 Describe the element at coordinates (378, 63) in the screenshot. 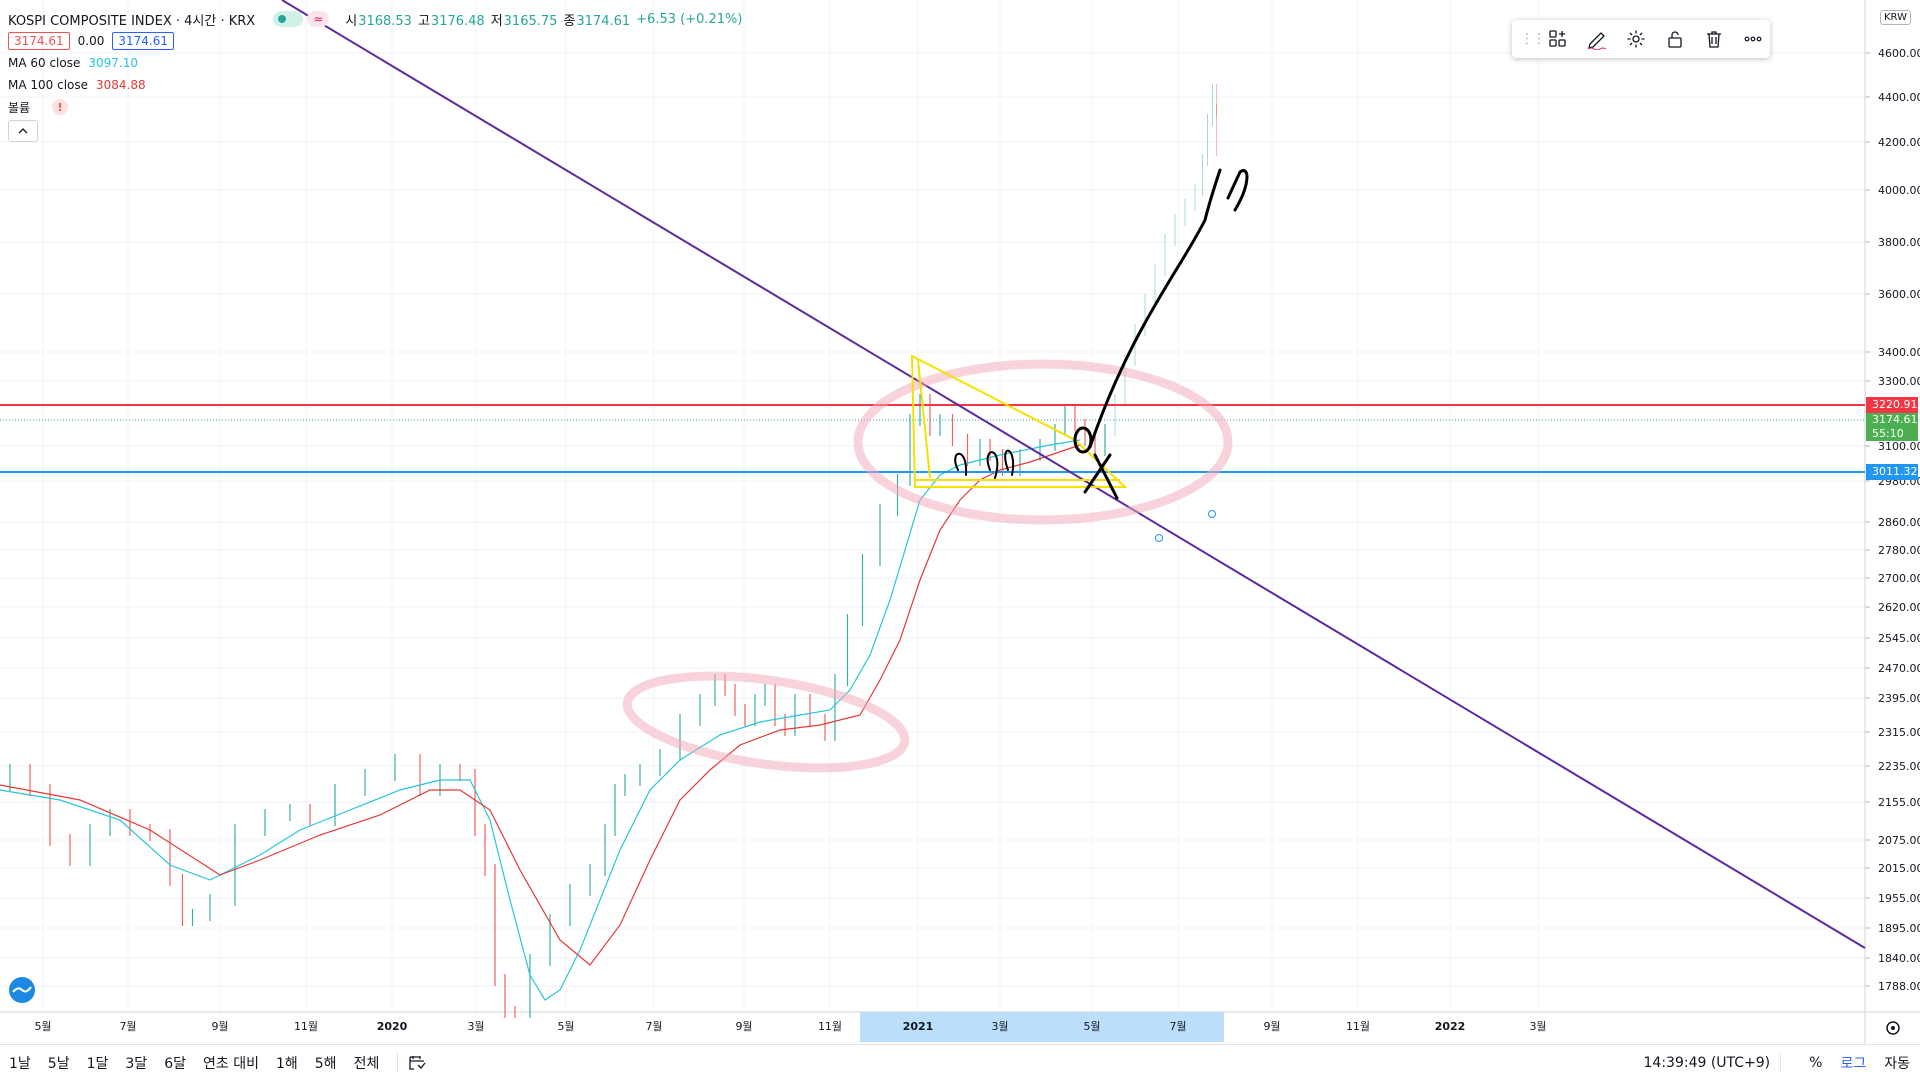

I see `indicator-ma60: MA 60 close 3097.10` at that location.